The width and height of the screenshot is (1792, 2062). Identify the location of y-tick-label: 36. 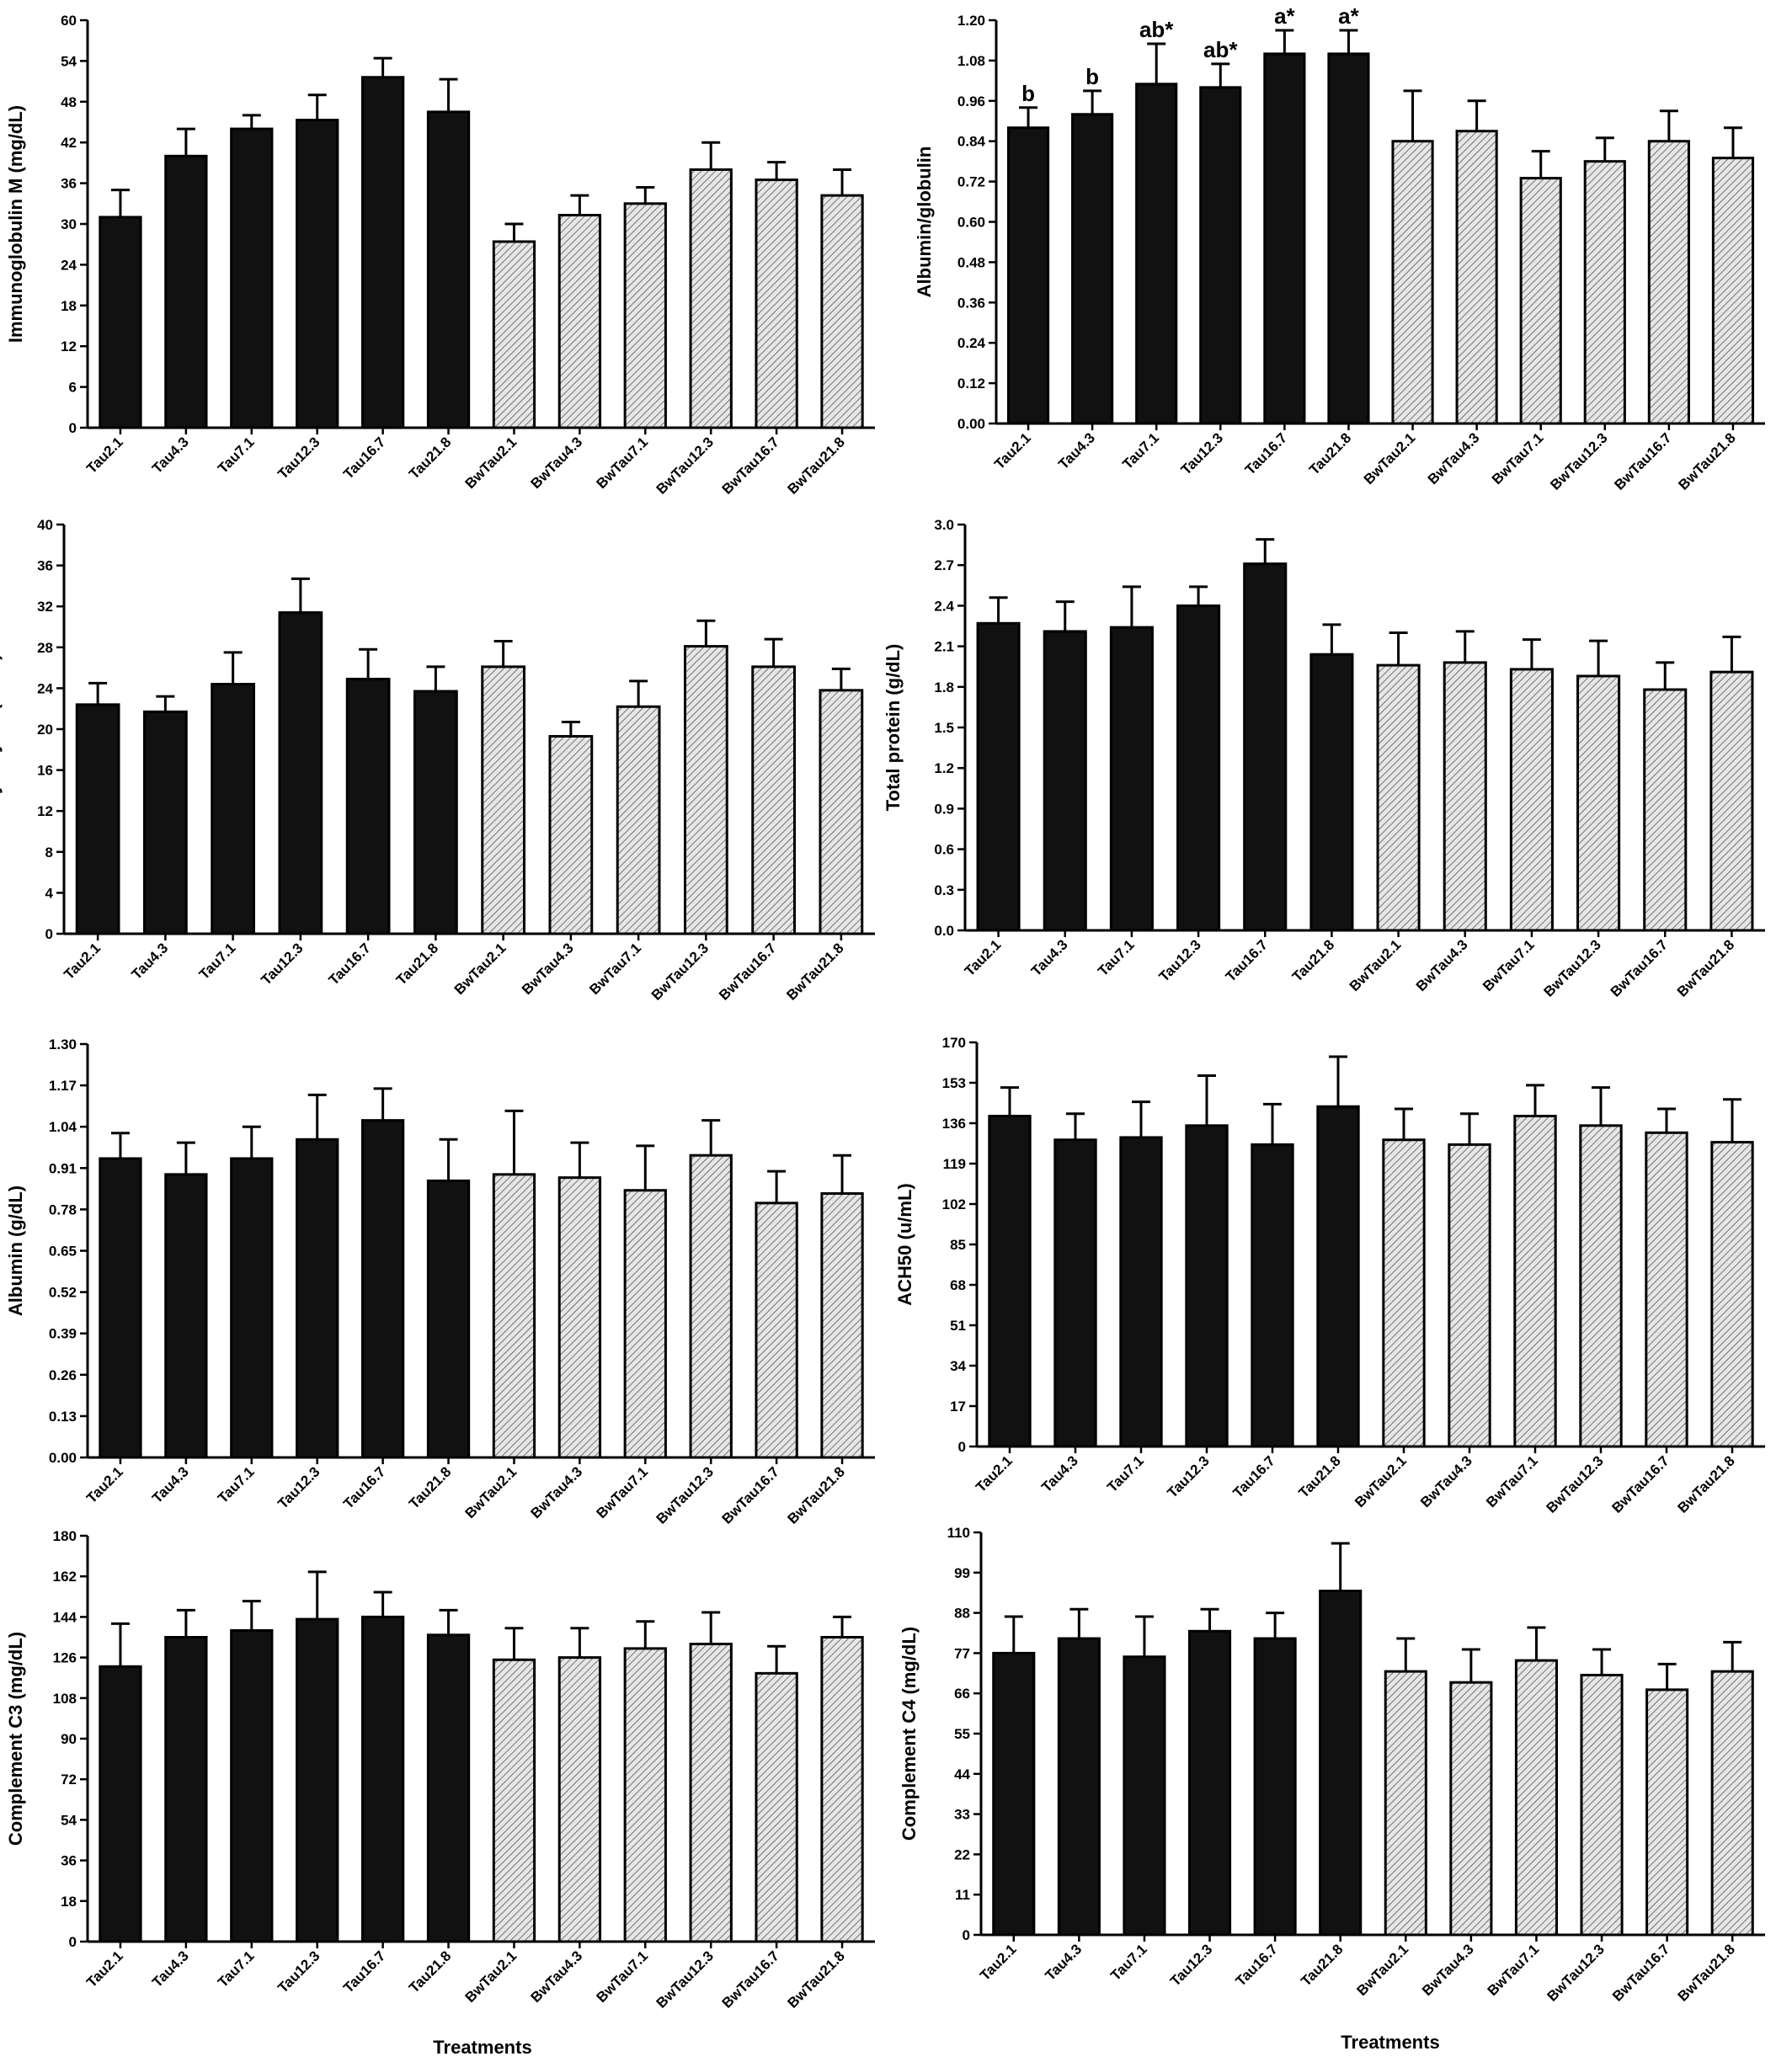
(69, 1861).